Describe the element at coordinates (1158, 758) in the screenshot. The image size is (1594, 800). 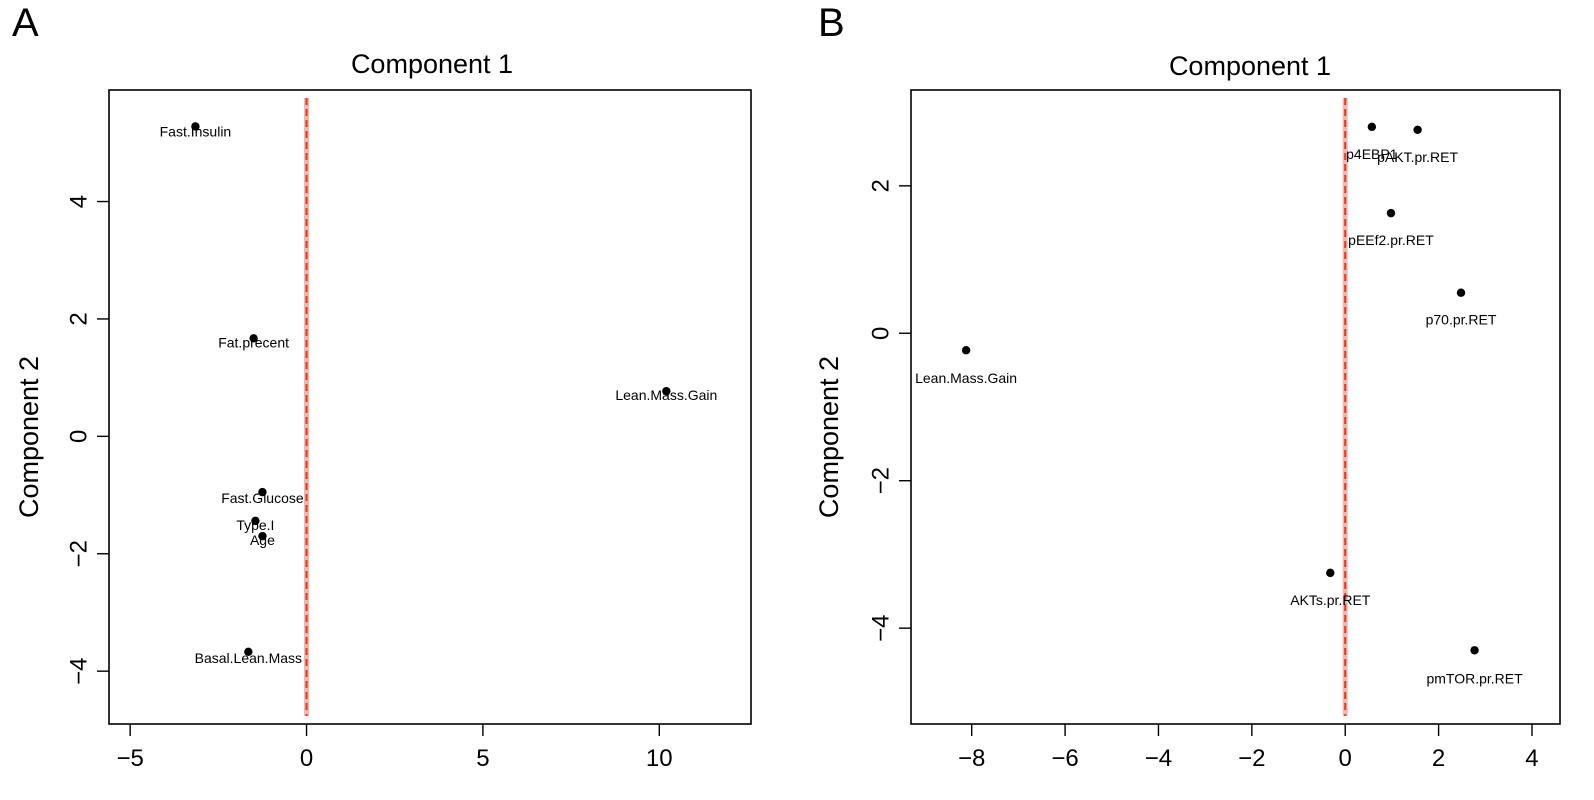
I see `x-tick-label: −4` at that location.